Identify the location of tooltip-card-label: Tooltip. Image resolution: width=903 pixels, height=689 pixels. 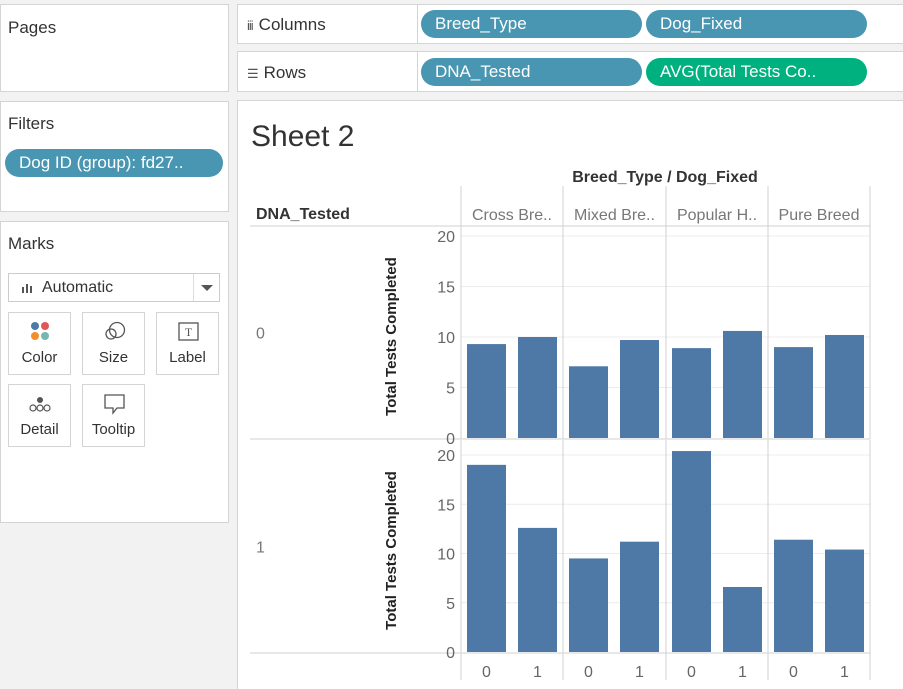
(113, 429).